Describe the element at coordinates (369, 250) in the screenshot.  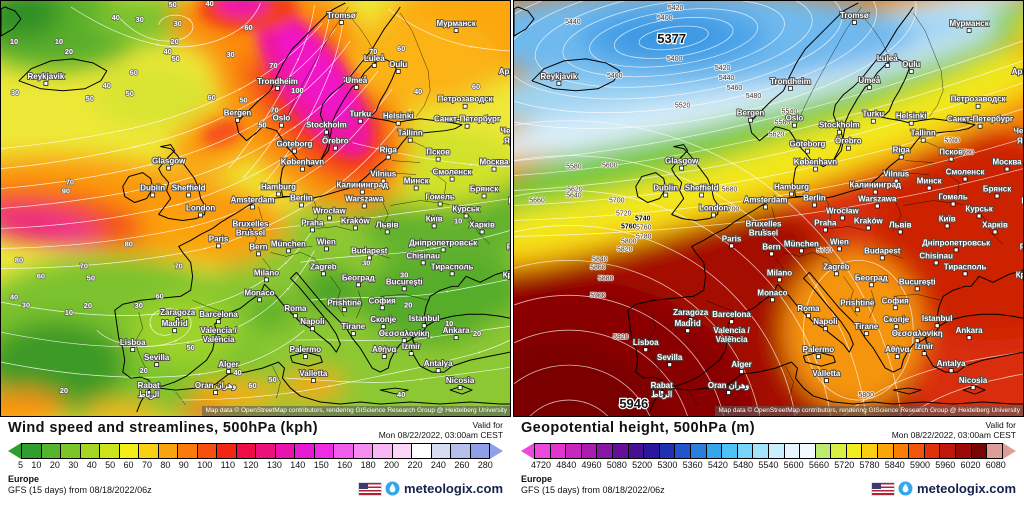
I see `city-label: Budapest` at that location.